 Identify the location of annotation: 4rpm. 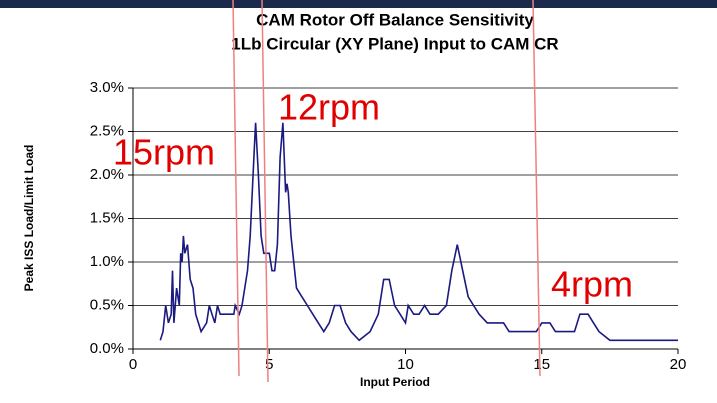
(592, 284).